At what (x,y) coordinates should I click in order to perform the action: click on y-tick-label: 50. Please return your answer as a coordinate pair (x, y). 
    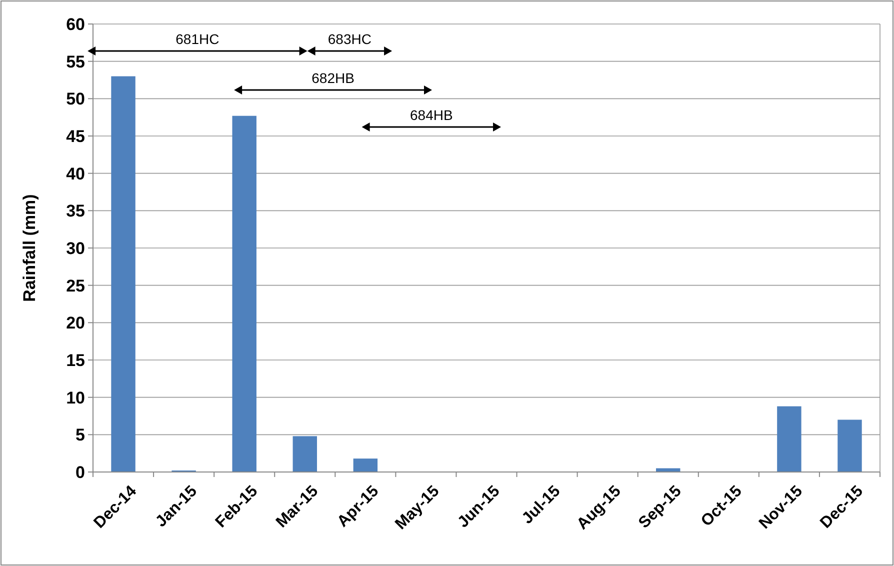
    Looking at the image, I should click on (75, 99).